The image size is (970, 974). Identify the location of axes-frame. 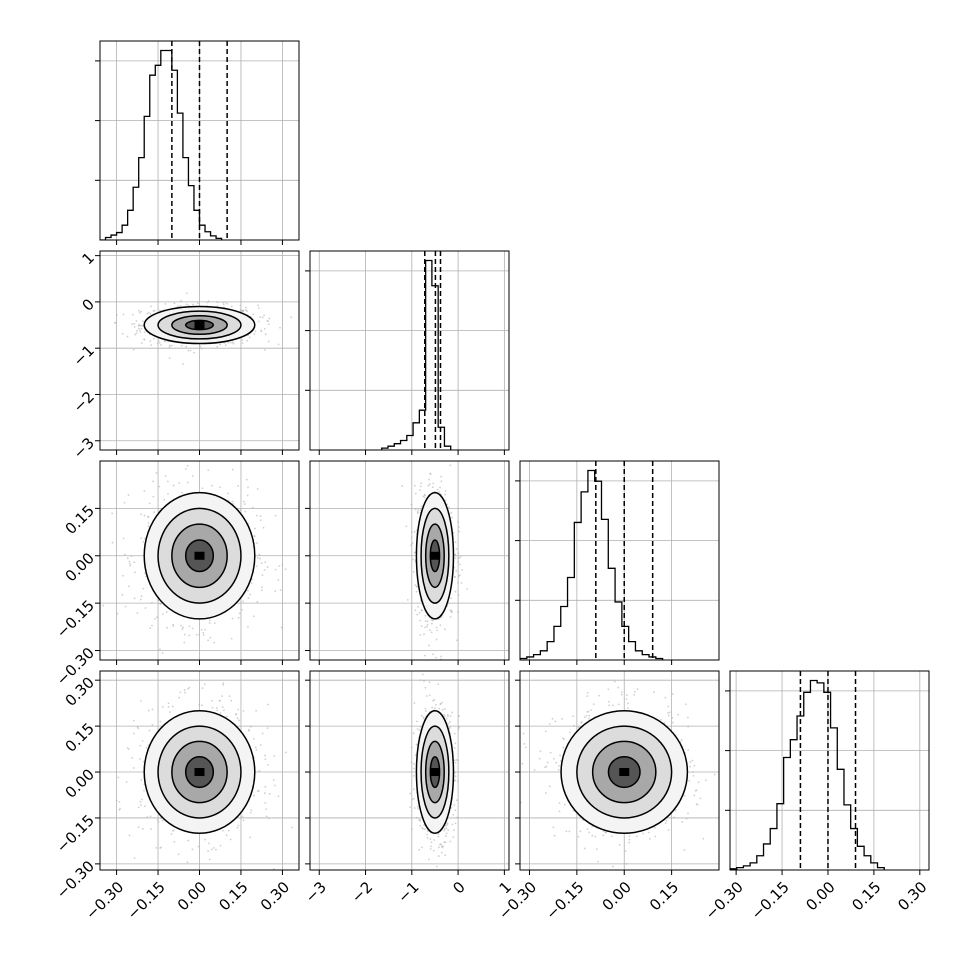
(409, 770).